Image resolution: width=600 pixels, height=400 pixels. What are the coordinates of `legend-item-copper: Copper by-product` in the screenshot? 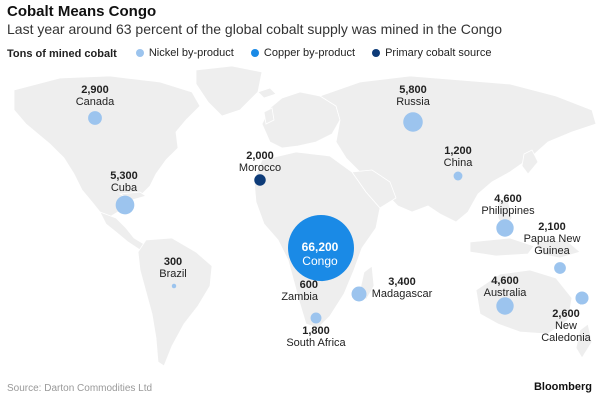 It's located at (303, 53).